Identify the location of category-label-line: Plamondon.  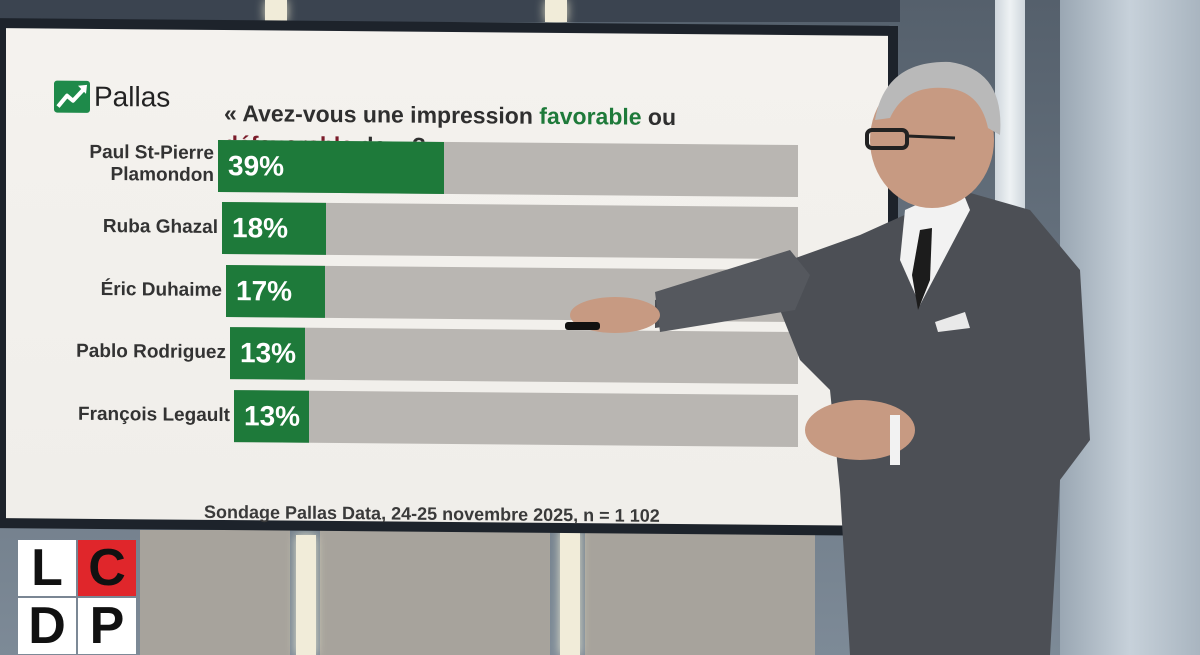
(162, 175).